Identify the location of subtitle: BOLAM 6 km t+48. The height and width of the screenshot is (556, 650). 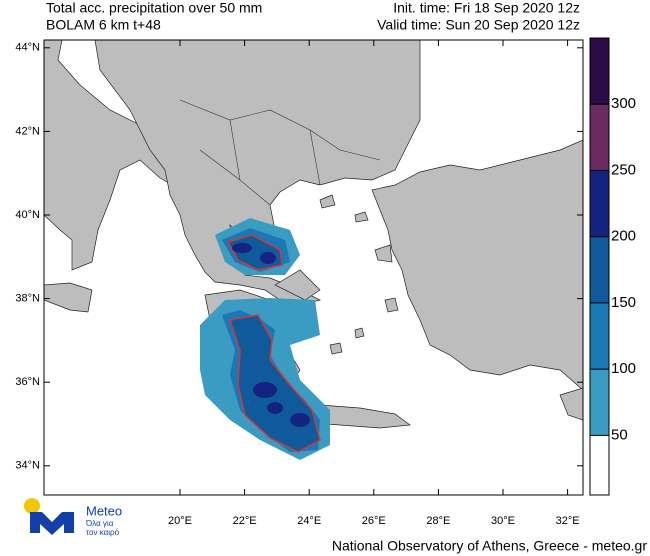
(103, 25).